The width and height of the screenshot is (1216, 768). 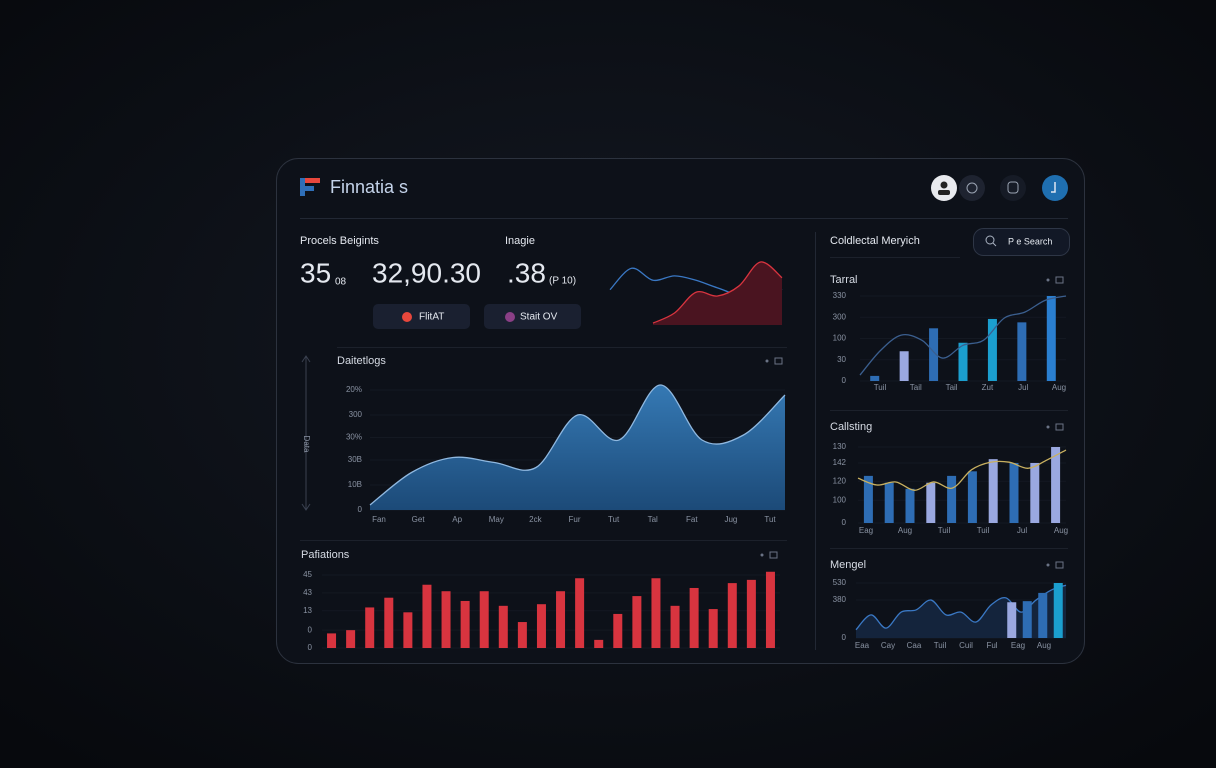 I want to click on y-tick-label: 10B, so click(x=355, y=484).